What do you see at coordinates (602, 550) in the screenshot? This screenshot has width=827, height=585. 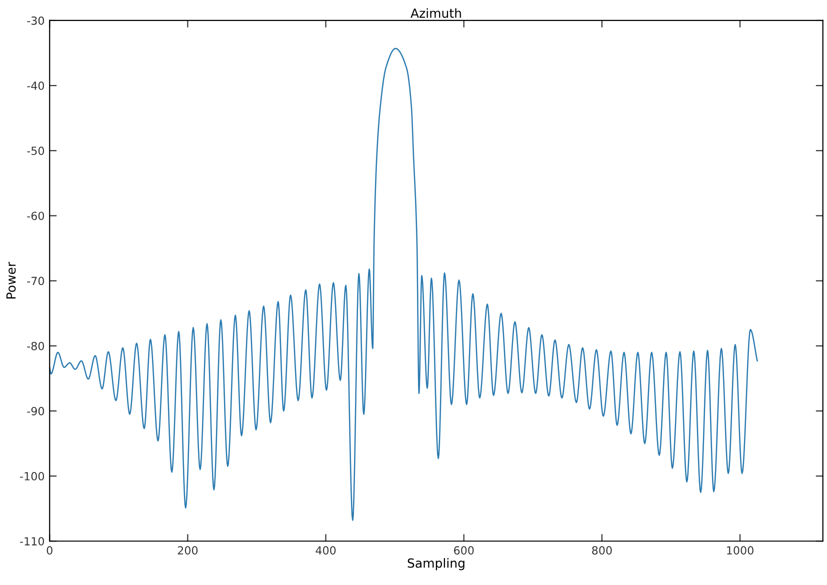 I see `x-tick-label: 800` at bounding box center [602, 550].